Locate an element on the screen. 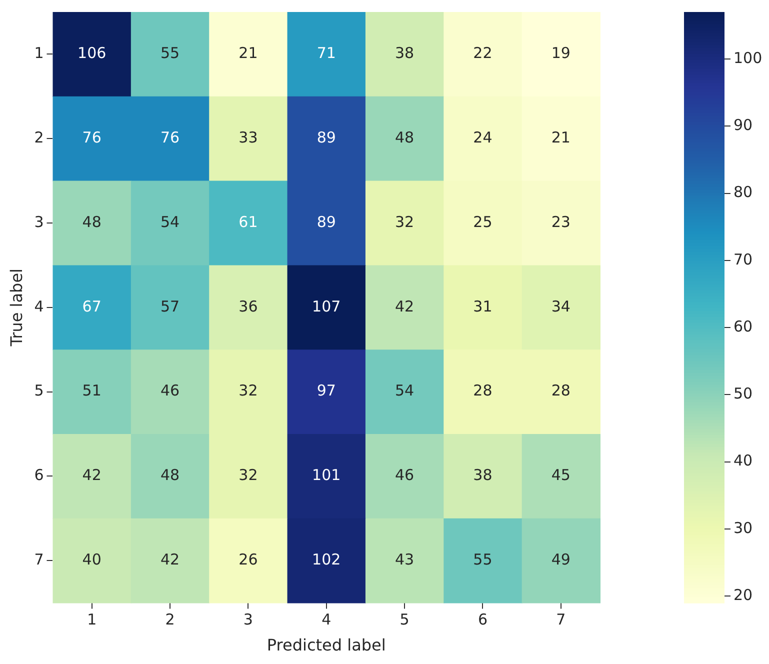  color-bar-label: 20 is located at coordinates (743, 595).